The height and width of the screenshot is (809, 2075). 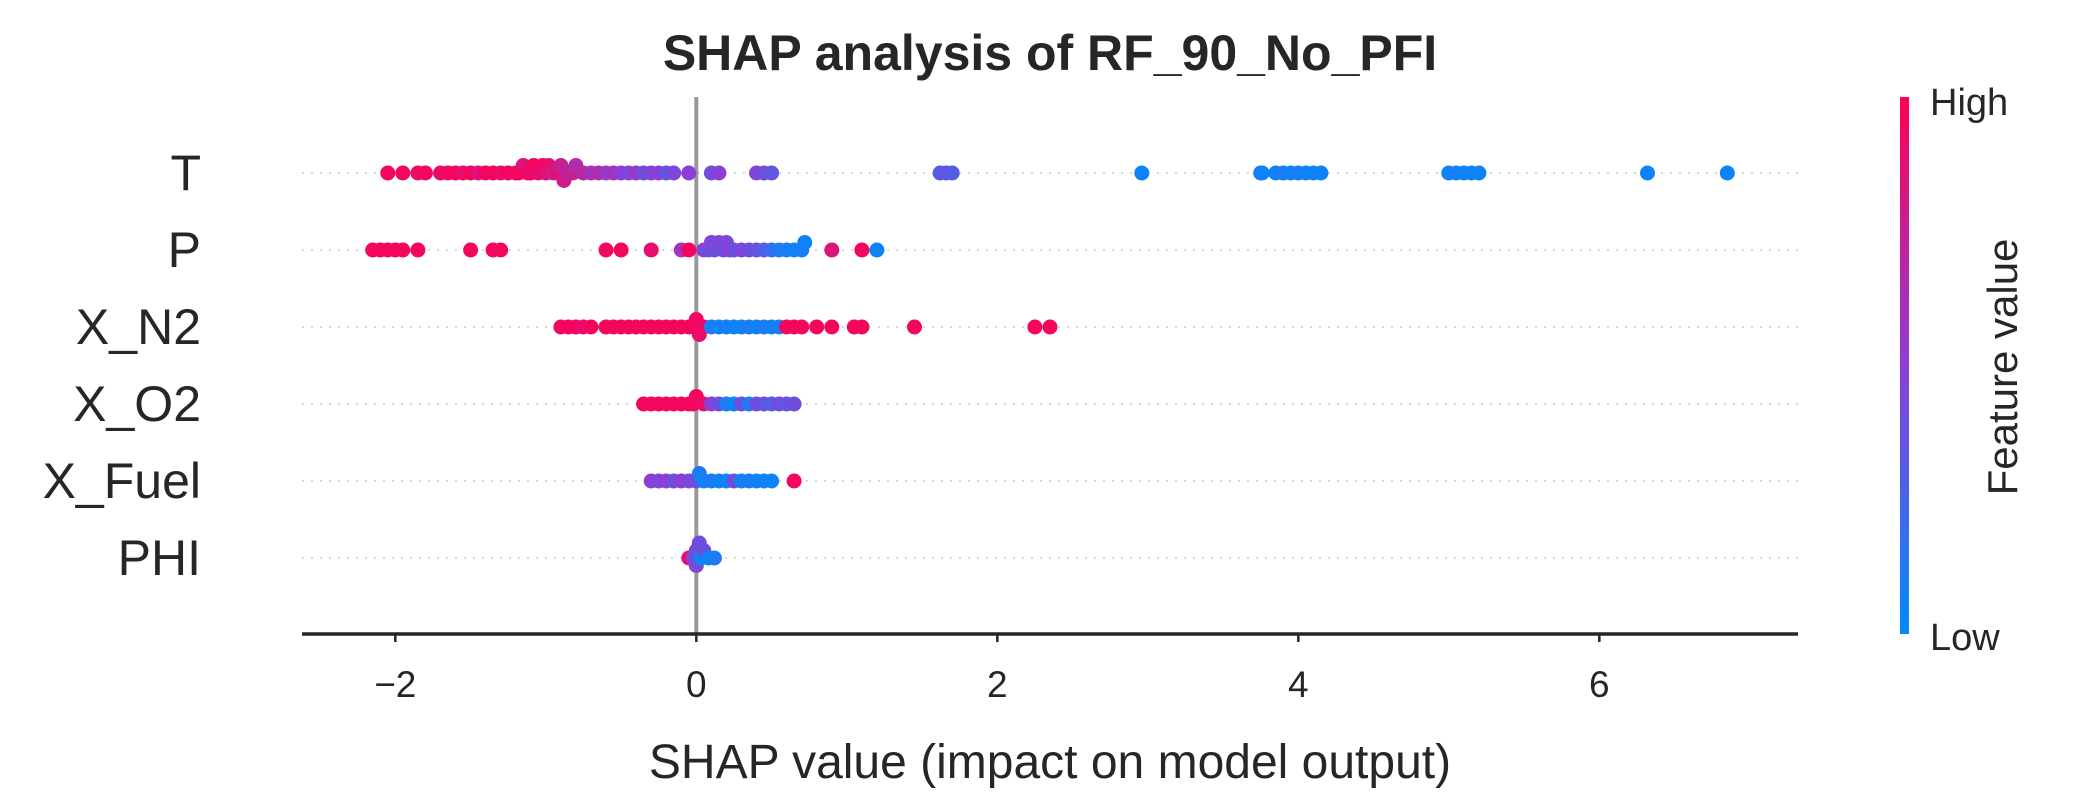 What do you see at coordinates (1963, 370) in the screenshot?
I see `colorbar: High Low Feature value` at bounding box center [1963, 370].